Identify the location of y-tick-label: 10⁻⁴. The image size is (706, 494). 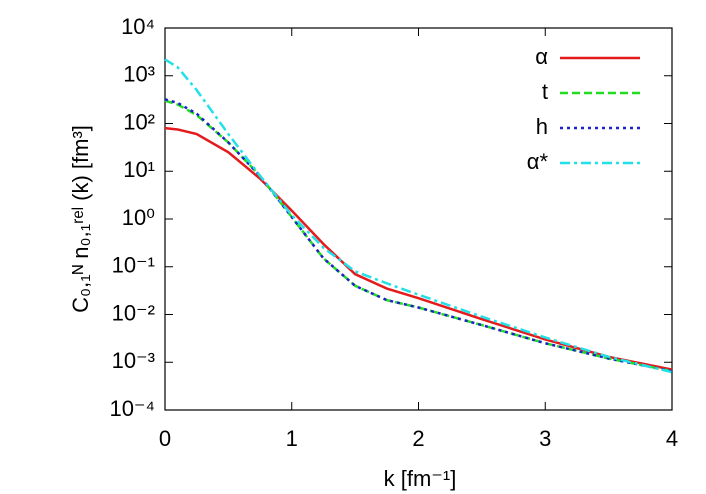
(132, 408).